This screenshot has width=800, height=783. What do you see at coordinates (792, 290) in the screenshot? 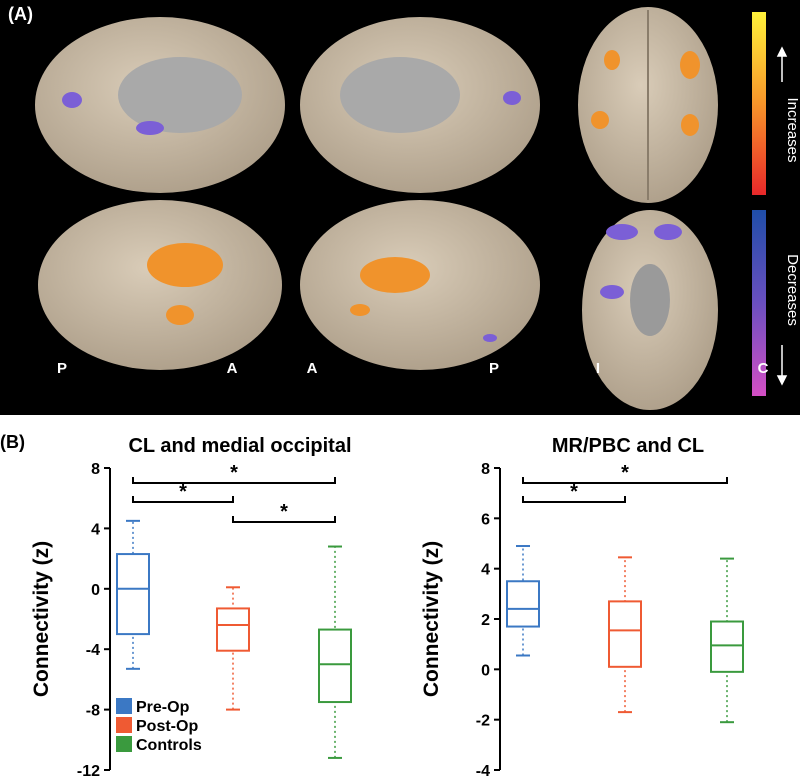
I see `colorbar-label: Decreases` at bounding box center [792, 290].